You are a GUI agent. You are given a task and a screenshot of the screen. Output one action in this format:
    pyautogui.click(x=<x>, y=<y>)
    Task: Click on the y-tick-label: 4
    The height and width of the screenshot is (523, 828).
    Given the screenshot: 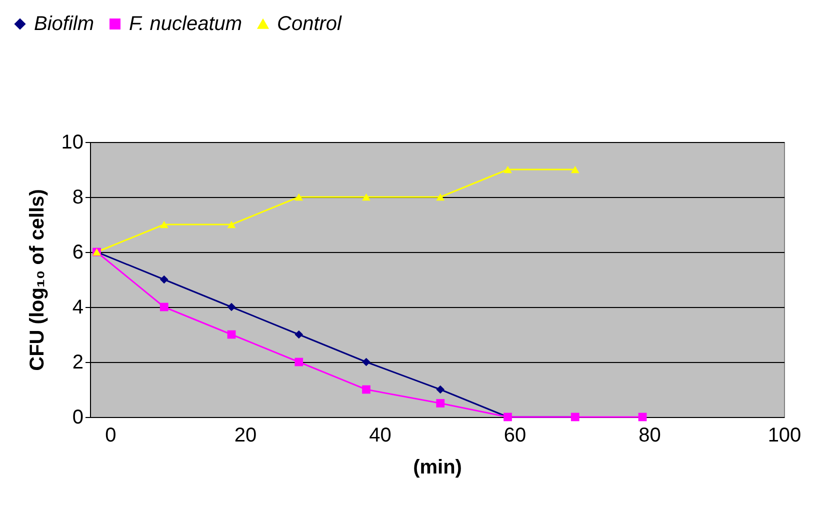 What is the action you would take?
    pyautogui.click(x=78, y=307)
    